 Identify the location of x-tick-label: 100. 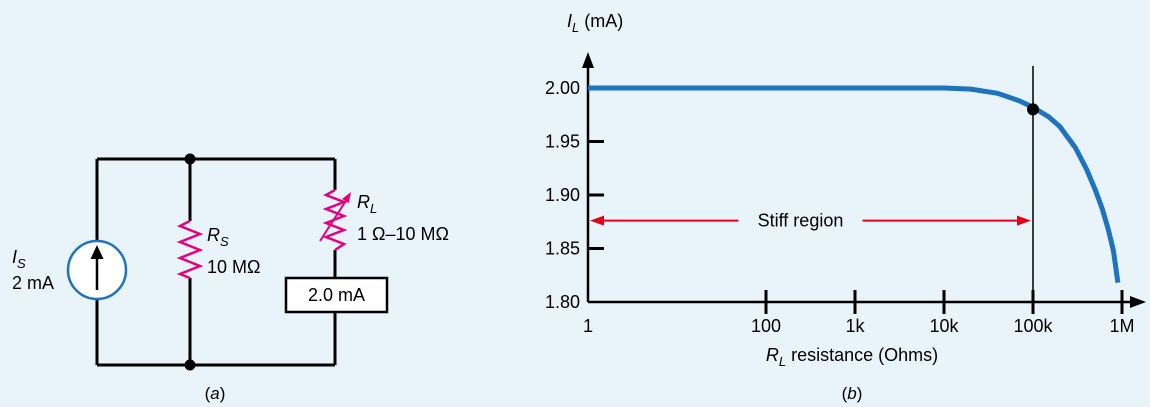
(766, 326).